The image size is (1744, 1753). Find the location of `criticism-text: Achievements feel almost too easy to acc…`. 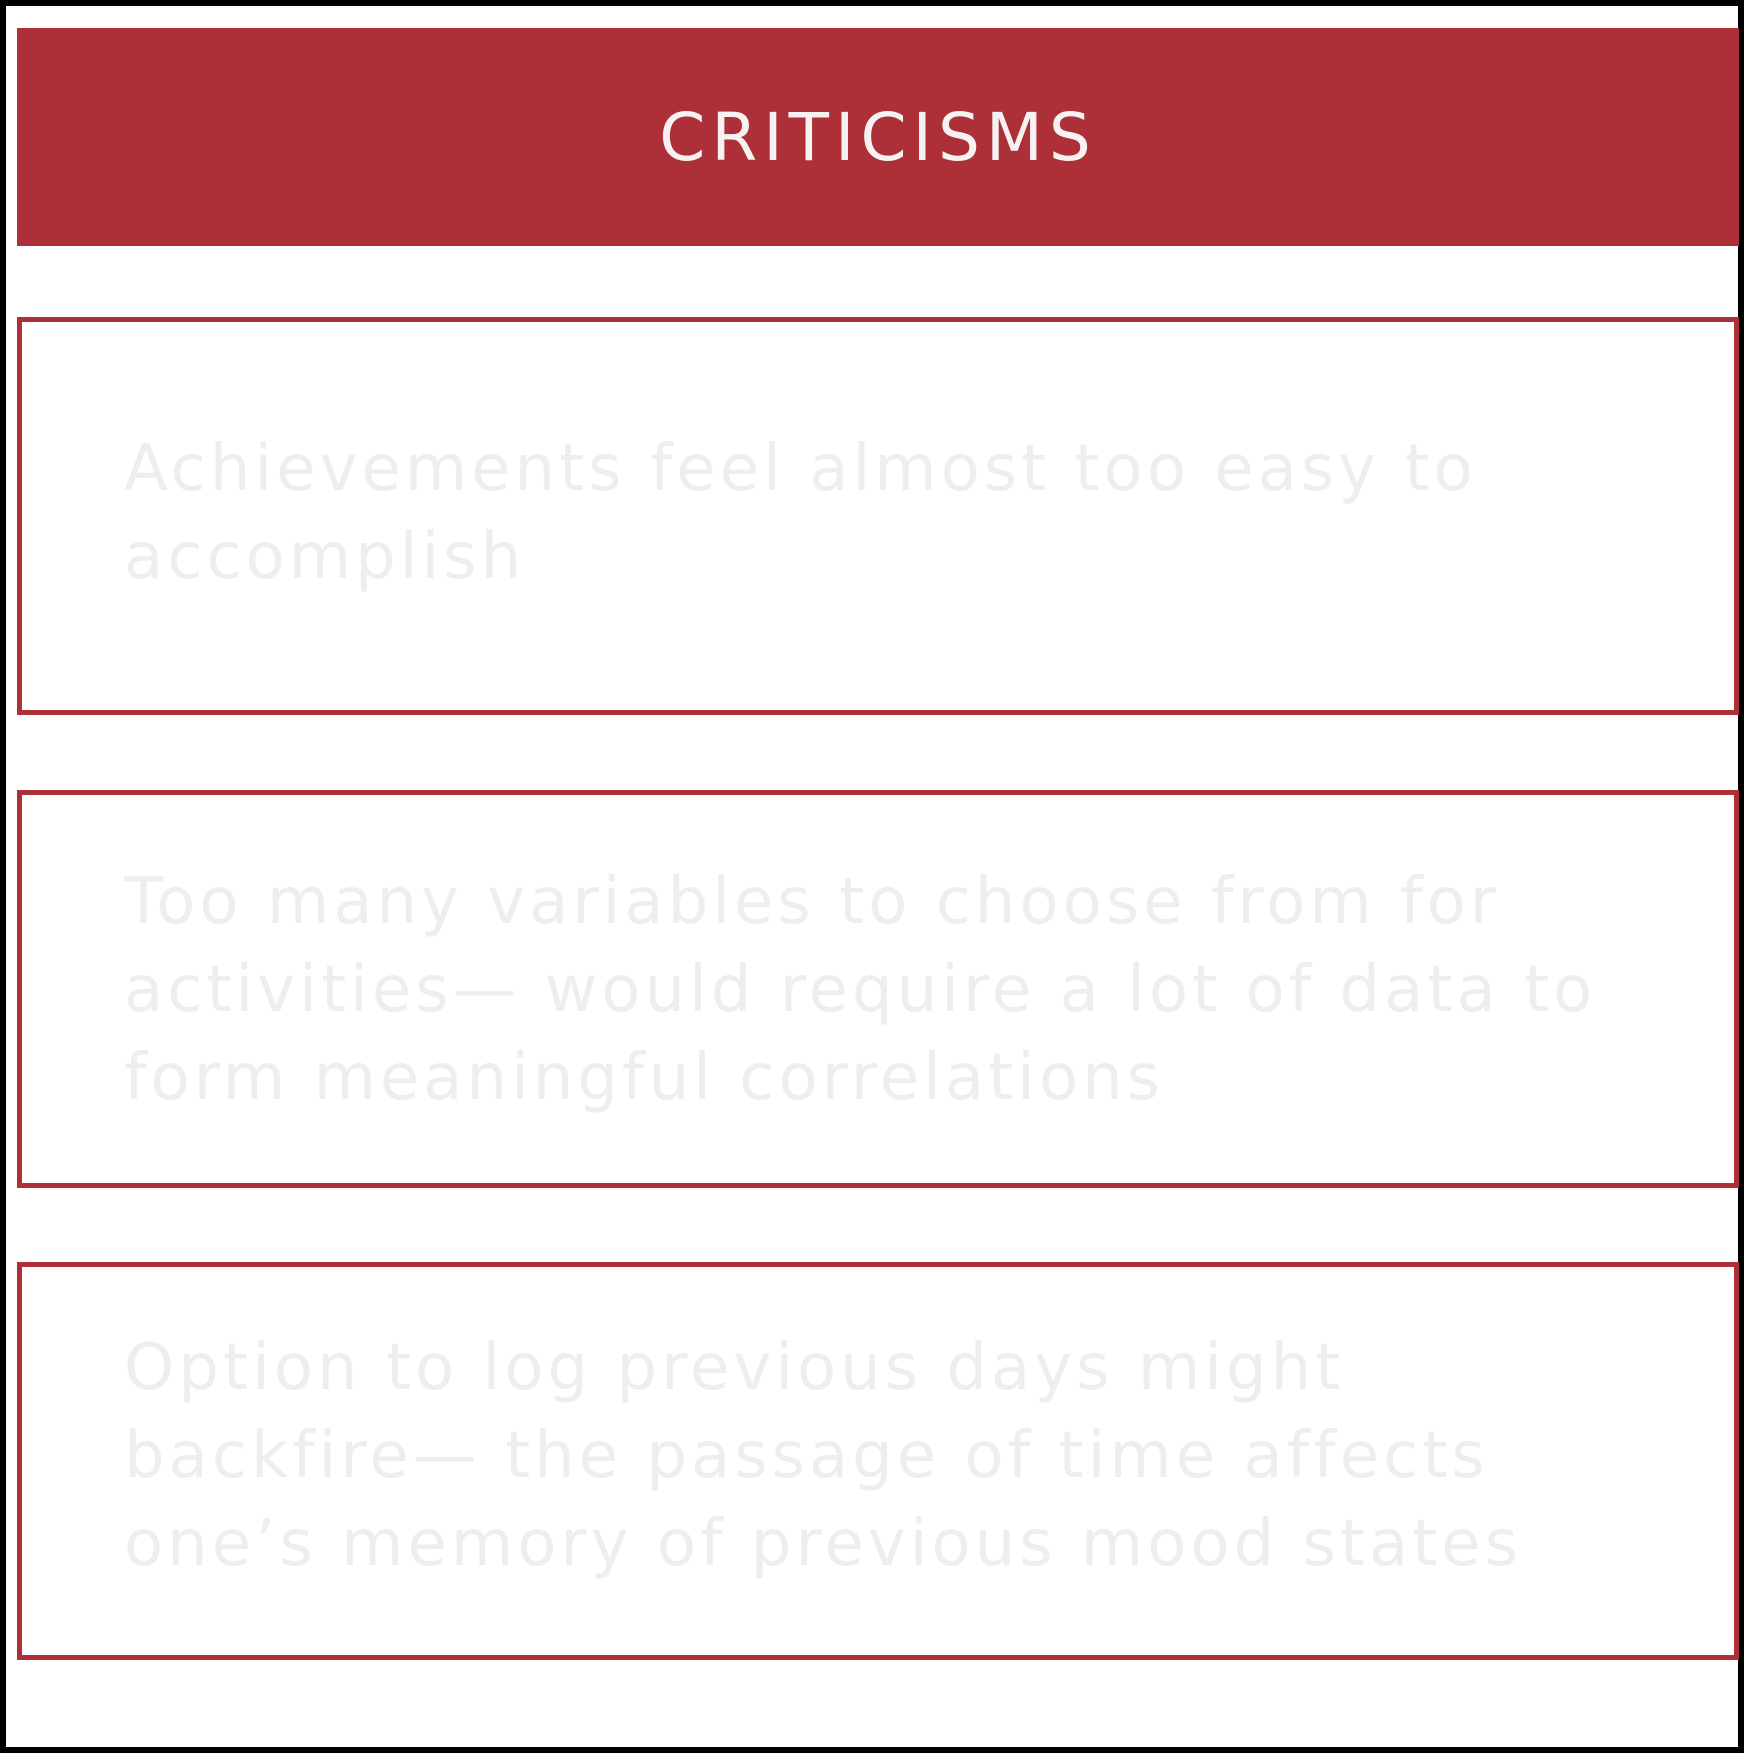

criticism-text: Achievements feel almost too easy to acc… is located at coordinates (800, 513).